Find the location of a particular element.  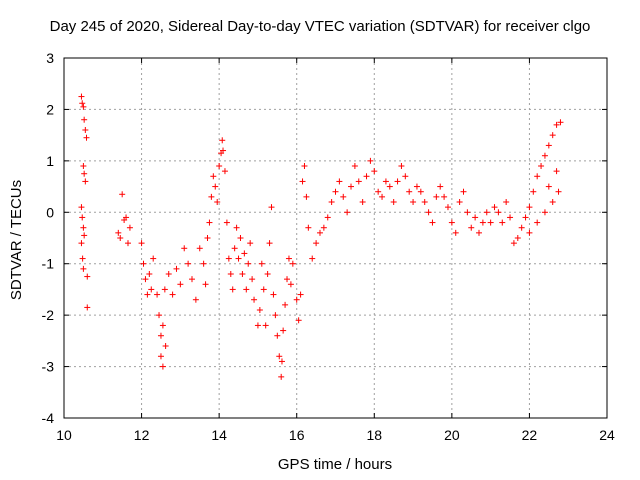

x-tick-label: 22 is located at coordinates (530, 435).